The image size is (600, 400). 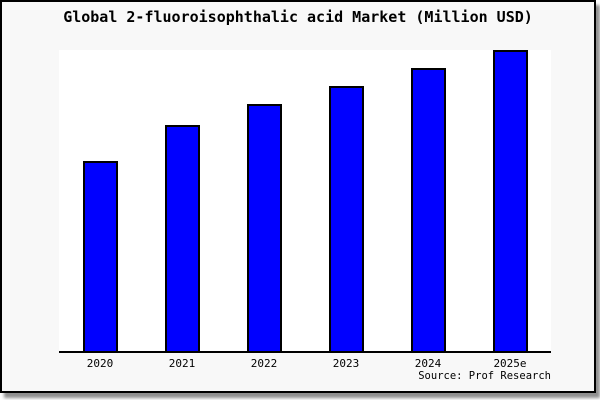 What do you see at coordinates (428, 363) in the screenshot?
I see `x-tick-label-2024: 2024` at bounding box center [428, 363].